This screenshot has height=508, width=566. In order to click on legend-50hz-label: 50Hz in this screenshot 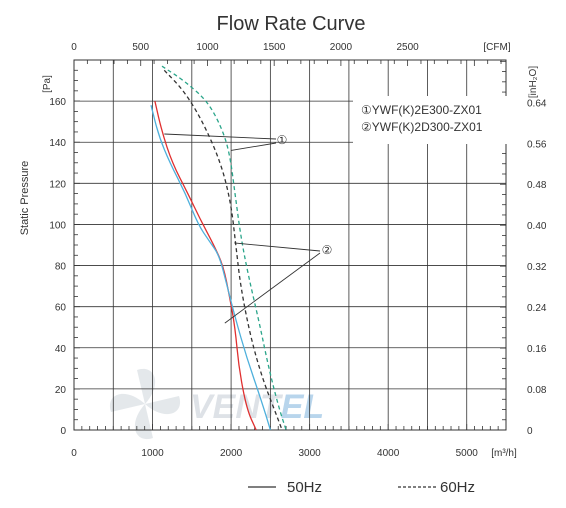, I will do `click(304, 487)`.